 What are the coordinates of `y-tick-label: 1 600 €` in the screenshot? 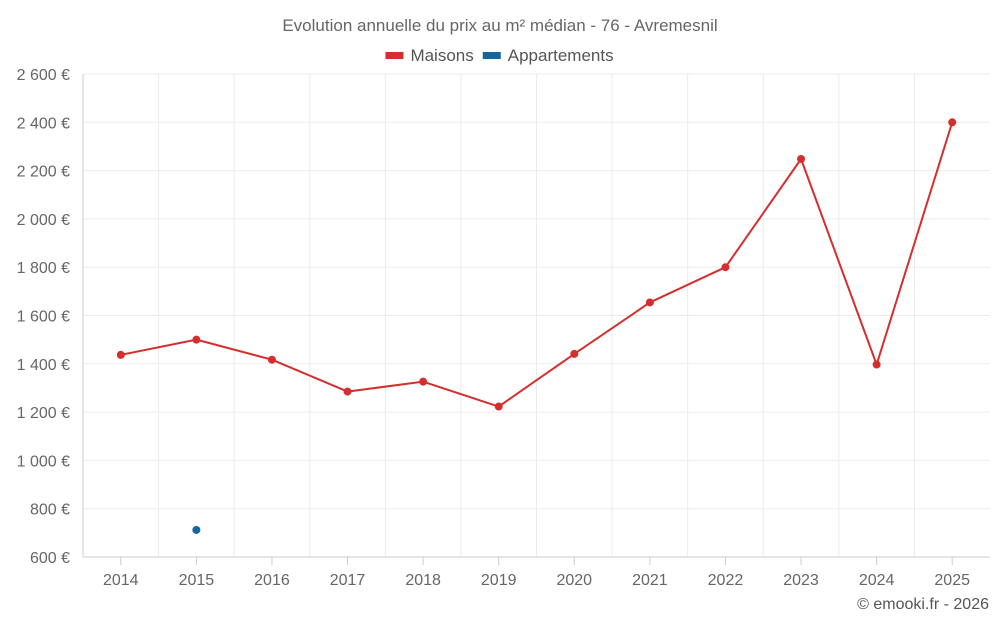 It's located at (43, 317).